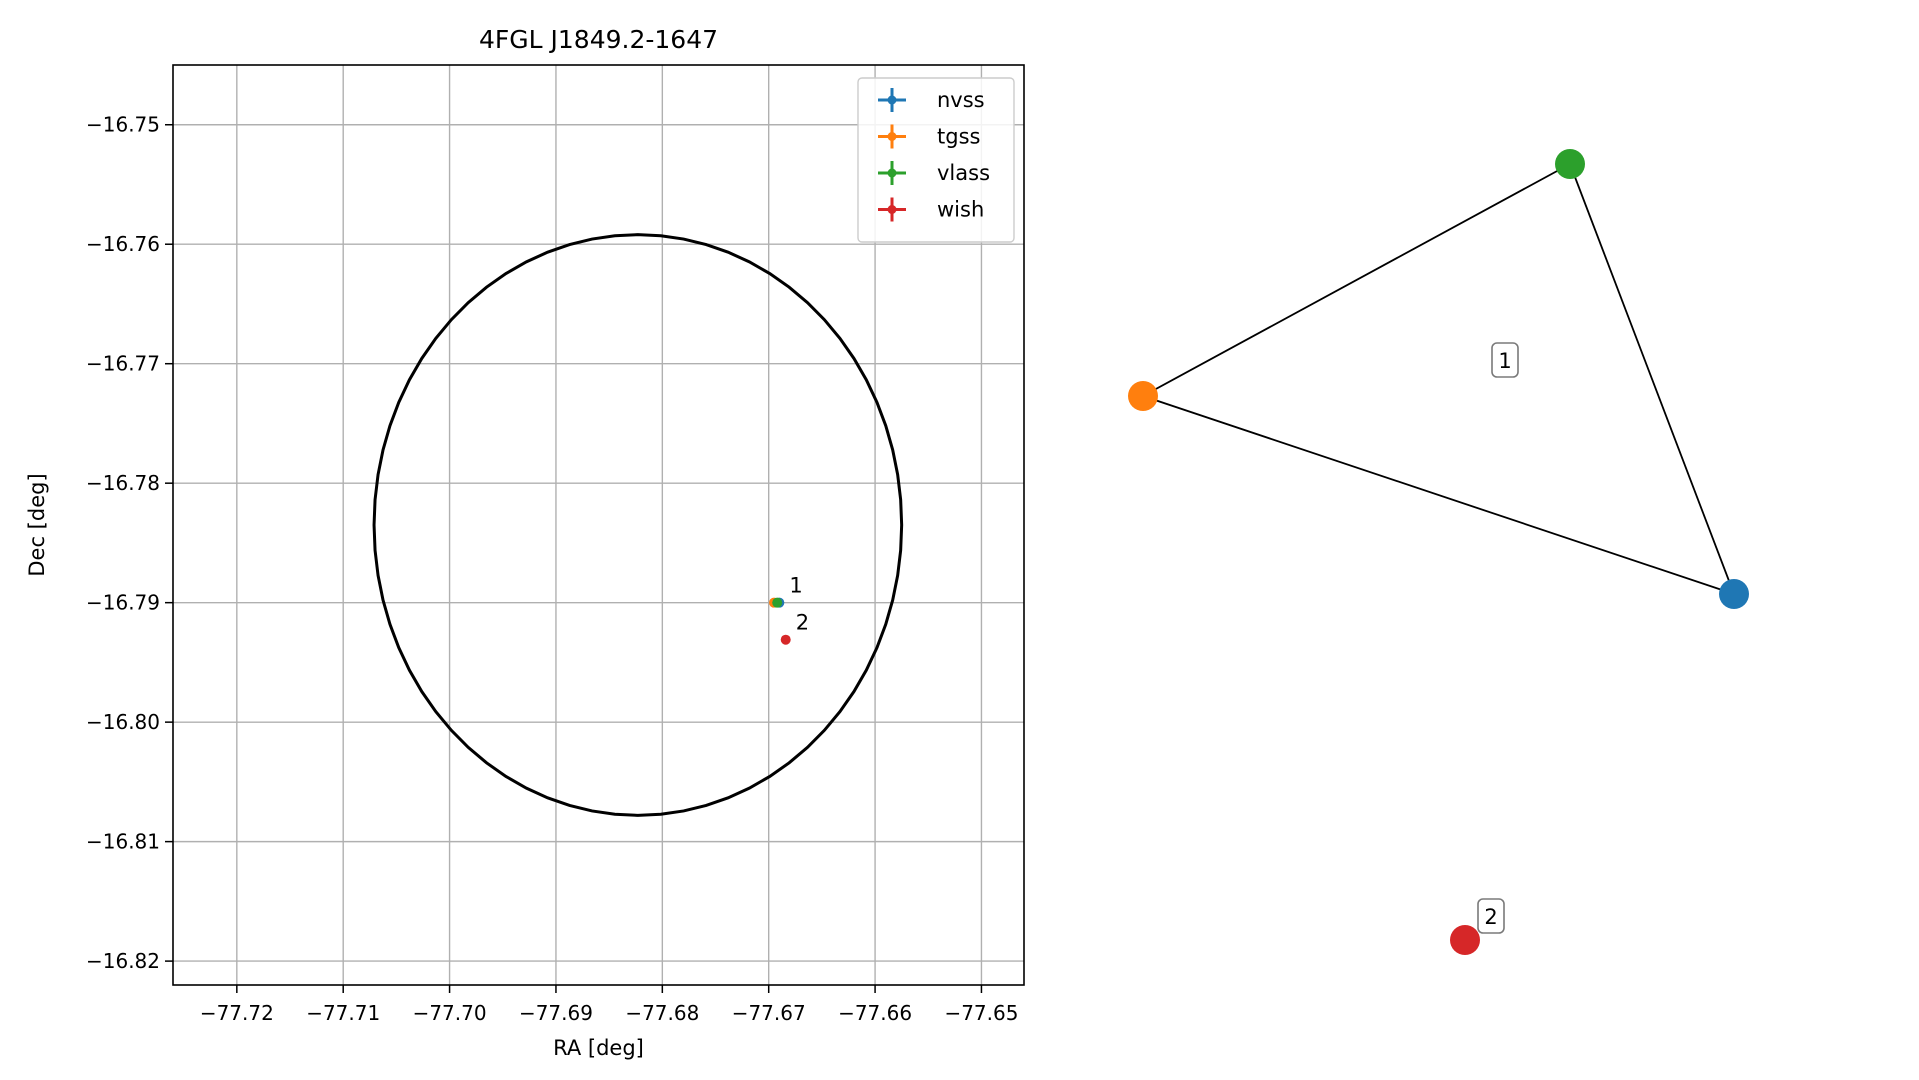  Describe the element at coordinates (123, 722) in the screenshot. I see `y-tick-label: −16.80` at that location.